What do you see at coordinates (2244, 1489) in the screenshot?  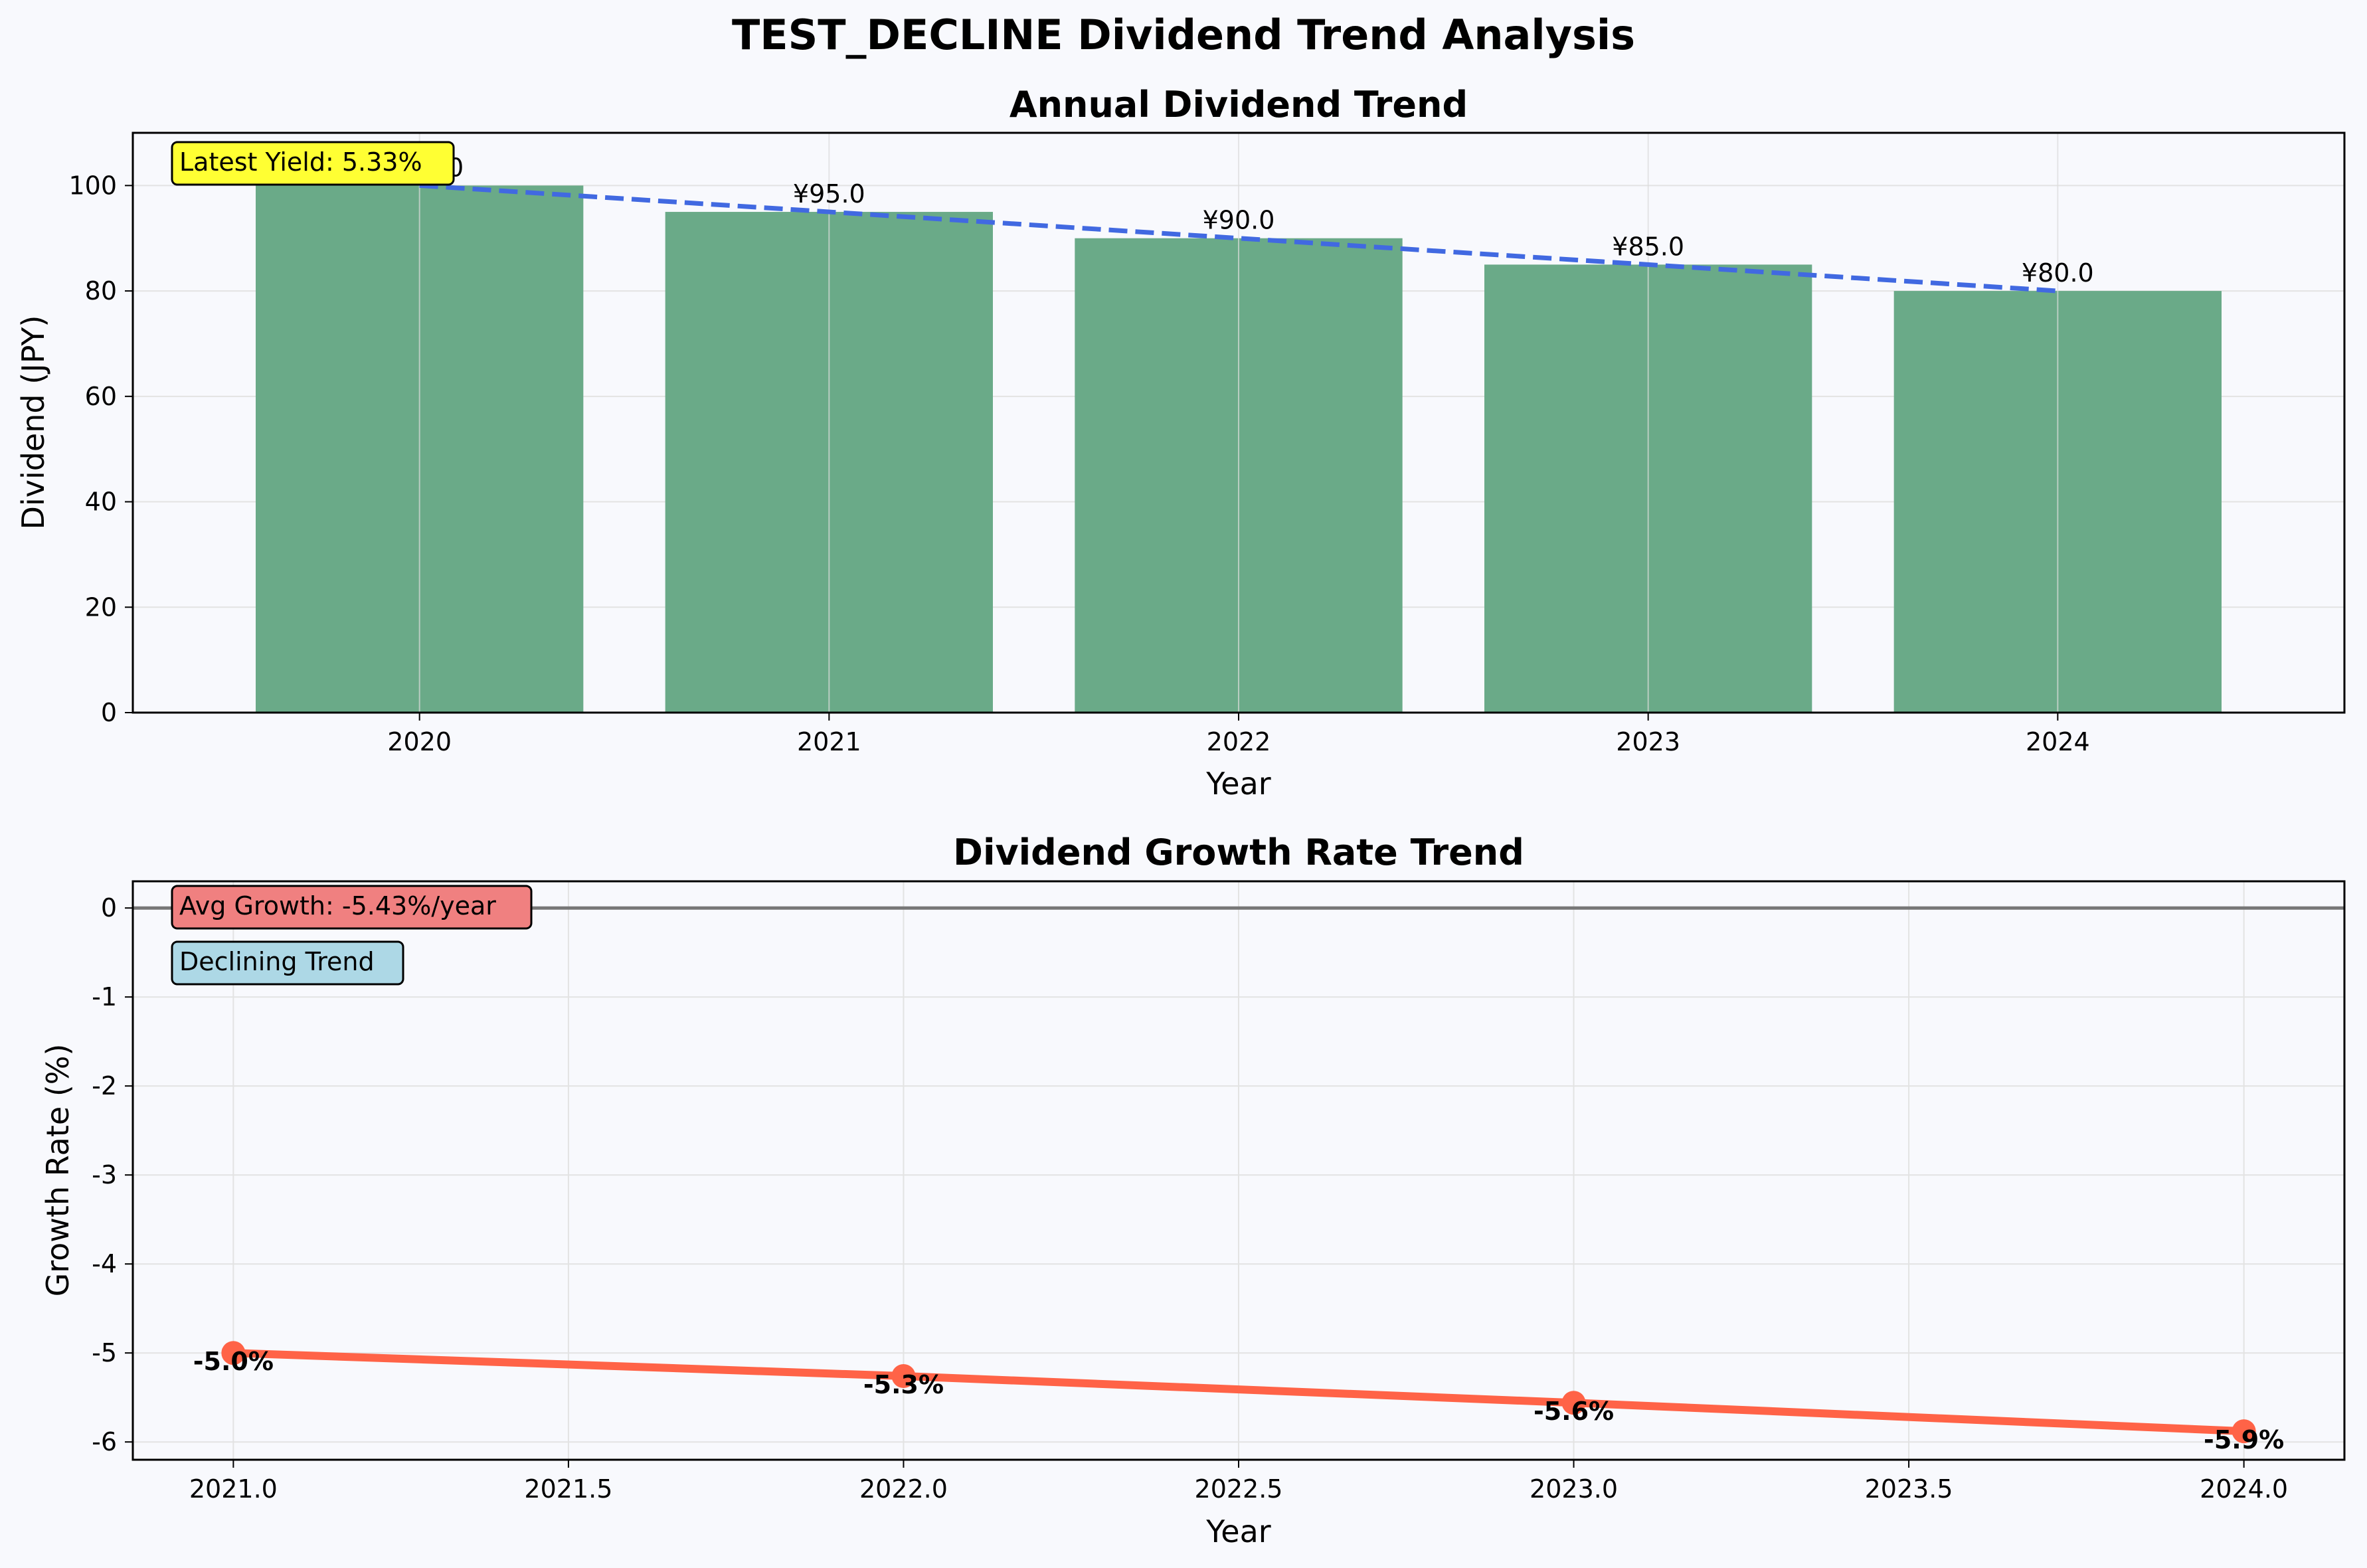 I see `line-x-tick-label: 2024.0` at bounding box center [2244, 1489].